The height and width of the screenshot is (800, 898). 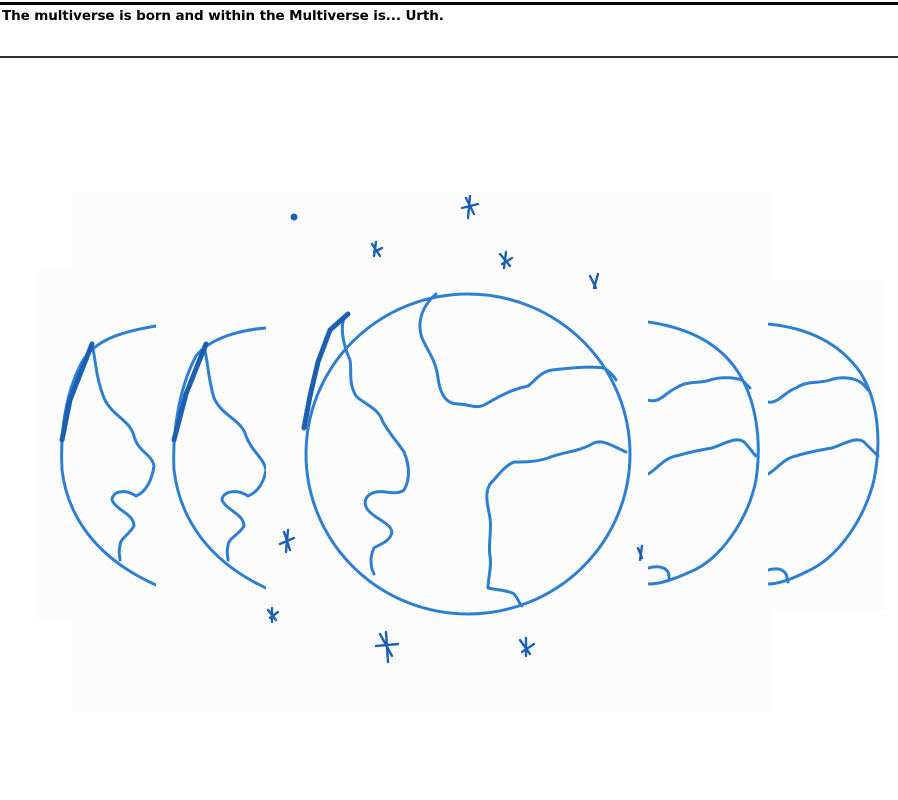 I want to click on earth-center, so click(x=466, y=454).